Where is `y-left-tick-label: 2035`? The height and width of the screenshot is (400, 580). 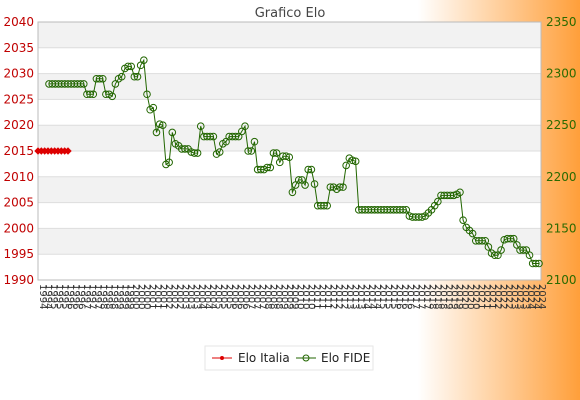 y-left-tick-label: 2035 is located at coordinates (18, 48).